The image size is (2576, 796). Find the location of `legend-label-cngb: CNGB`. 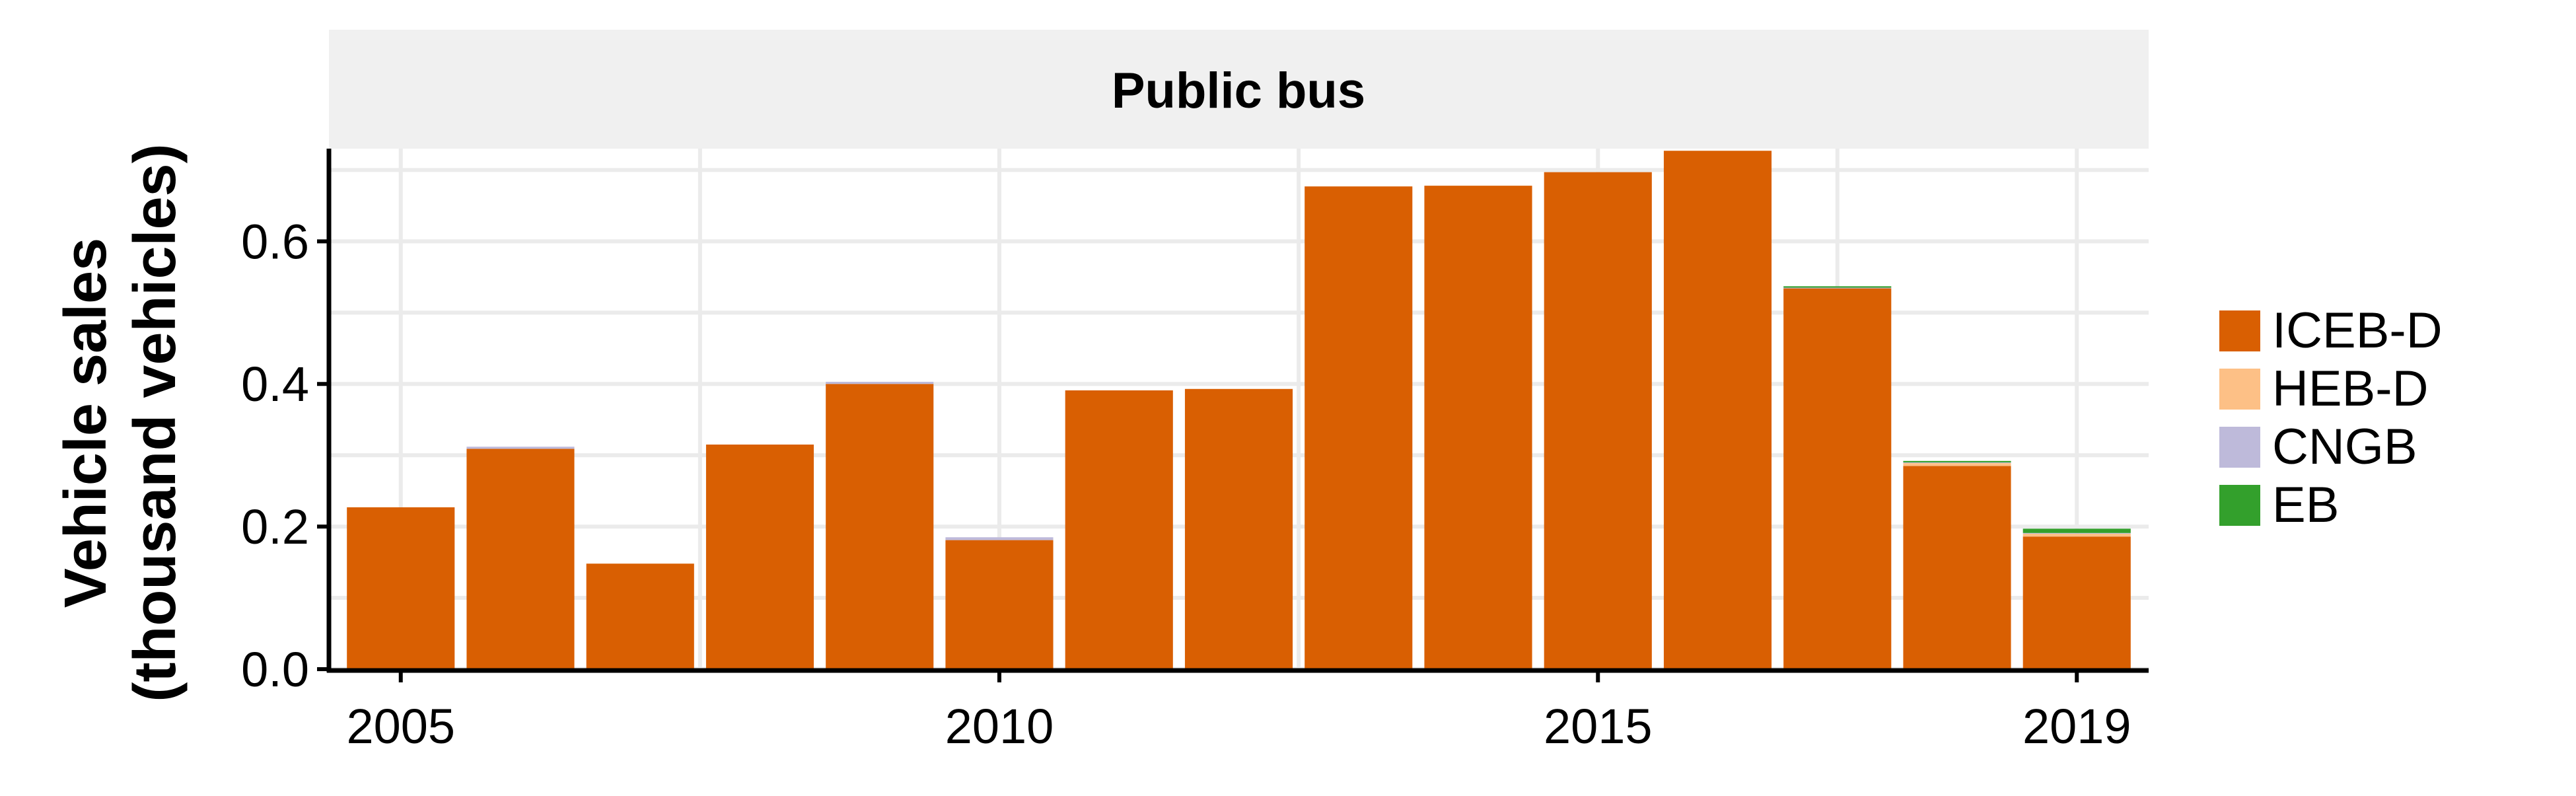

legend-label-cngb: CNGB is located at coordinates (2345, 447).